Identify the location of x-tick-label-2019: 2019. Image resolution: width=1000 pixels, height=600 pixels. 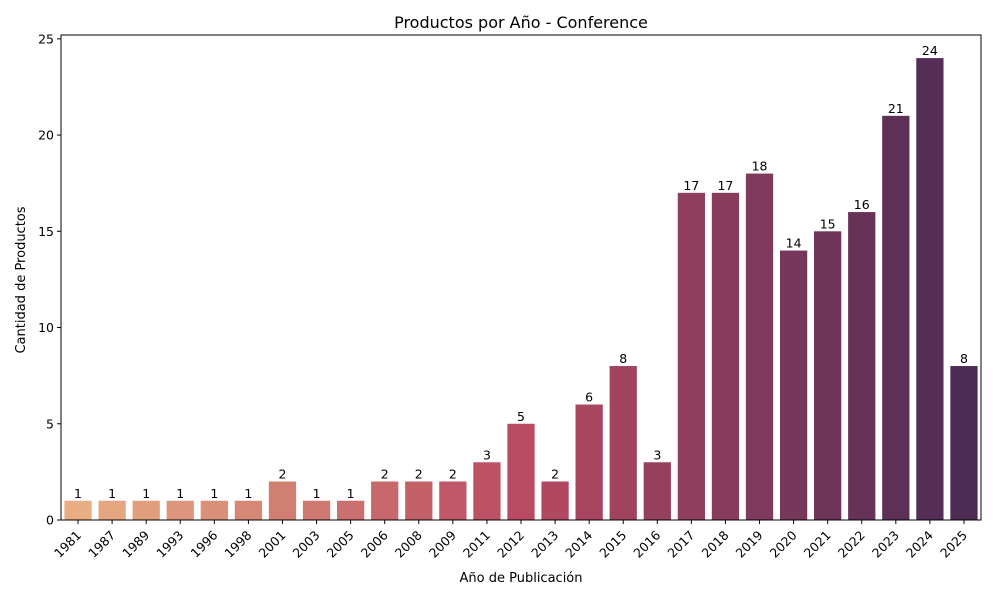
(749, 543).